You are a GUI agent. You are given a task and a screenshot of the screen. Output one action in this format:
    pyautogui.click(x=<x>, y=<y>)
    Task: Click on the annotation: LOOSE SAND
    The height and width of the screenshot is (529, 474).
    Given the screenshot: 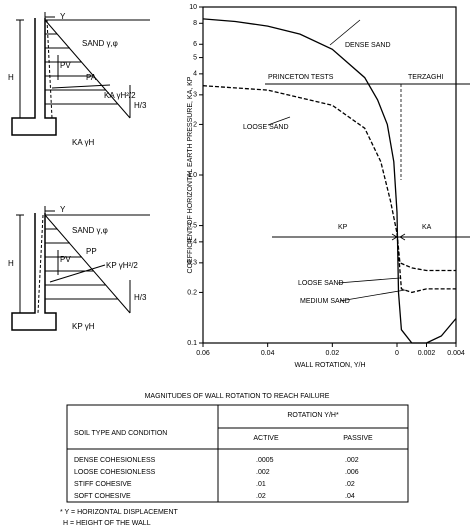 What is the action you would take?
    pyautogui.click(x=321, y=283)
    